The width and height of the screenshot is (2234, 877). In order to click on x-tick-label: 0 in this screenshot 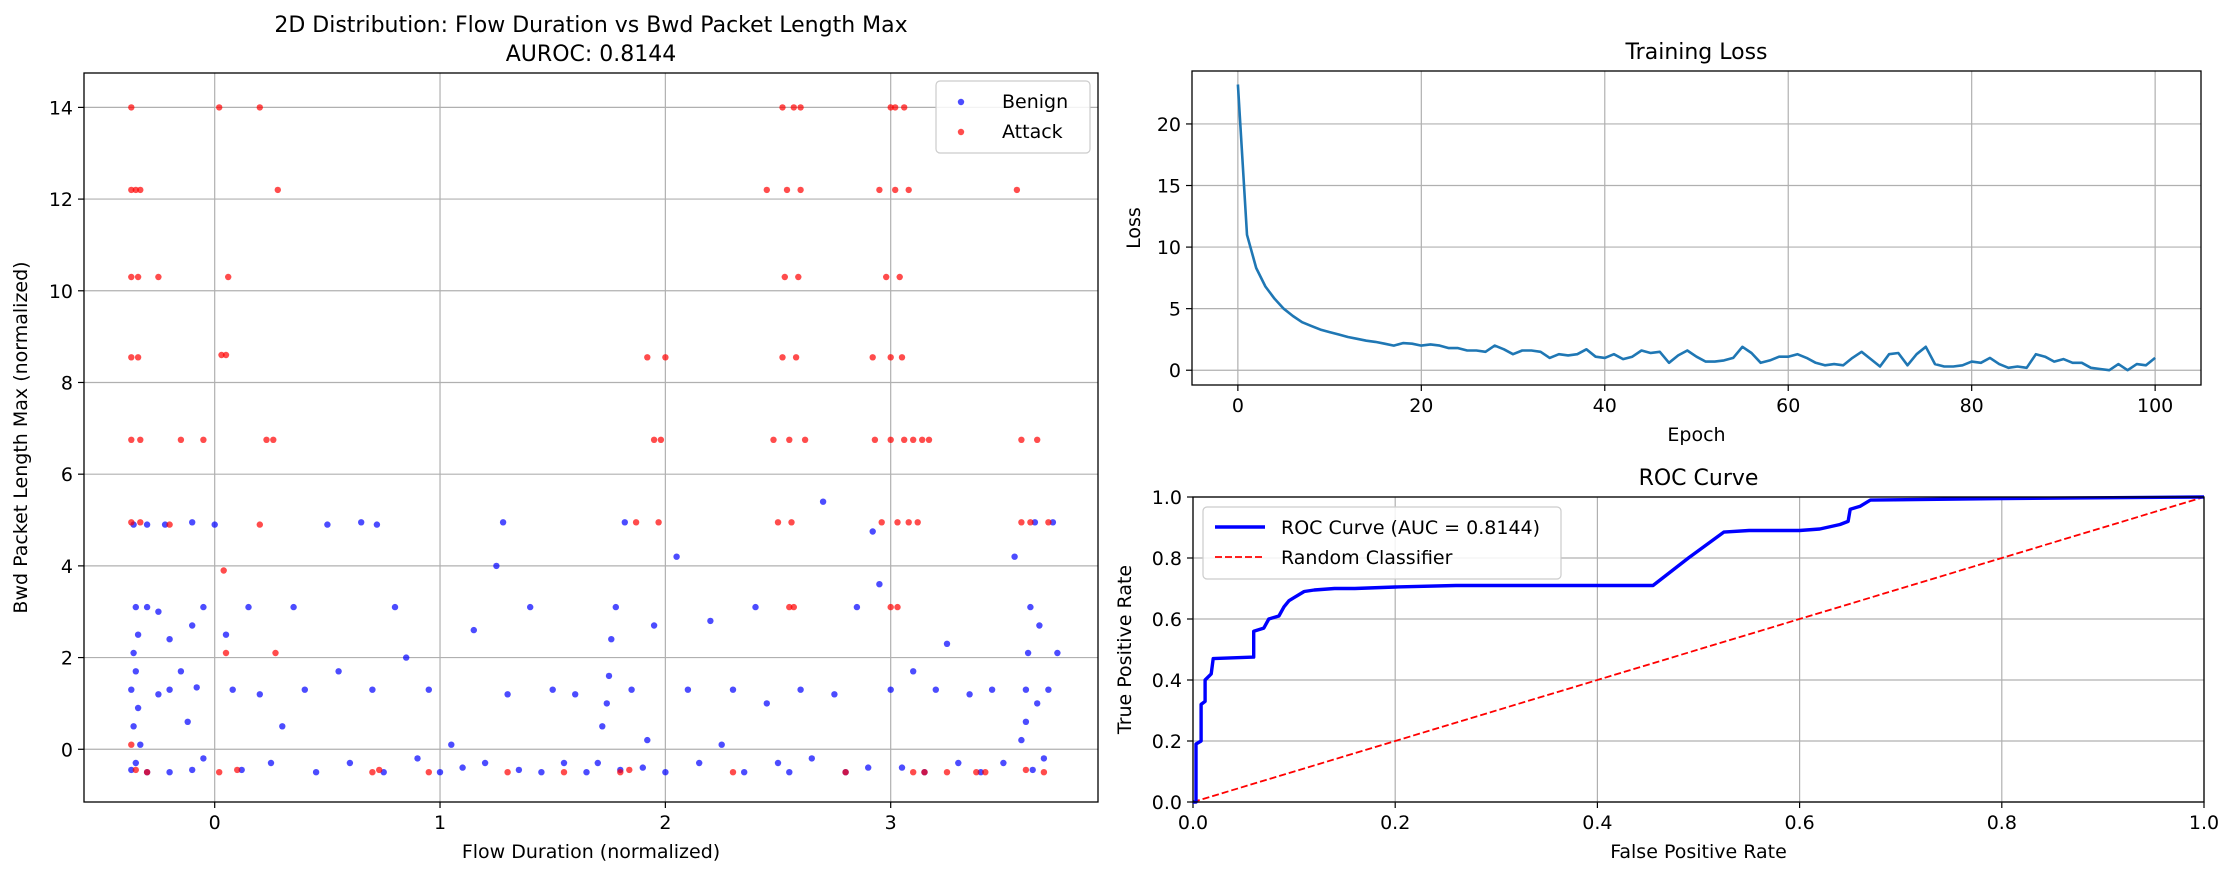, I will do `click(215, 823)`.